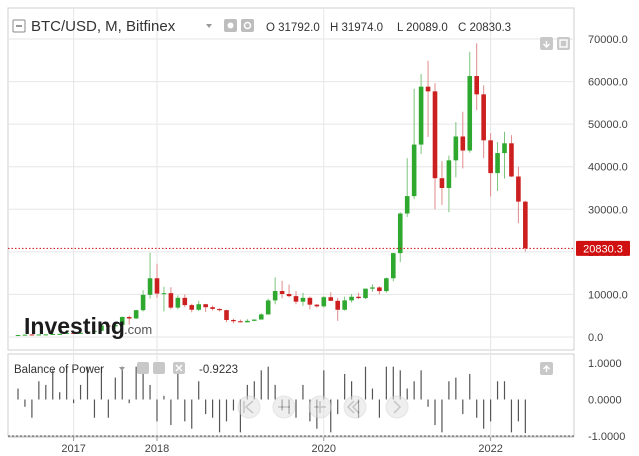  What do you see at coordinates (230, 25) in the screenshot?
I see `settings-icon-dot` at bounding box center [230, 25].